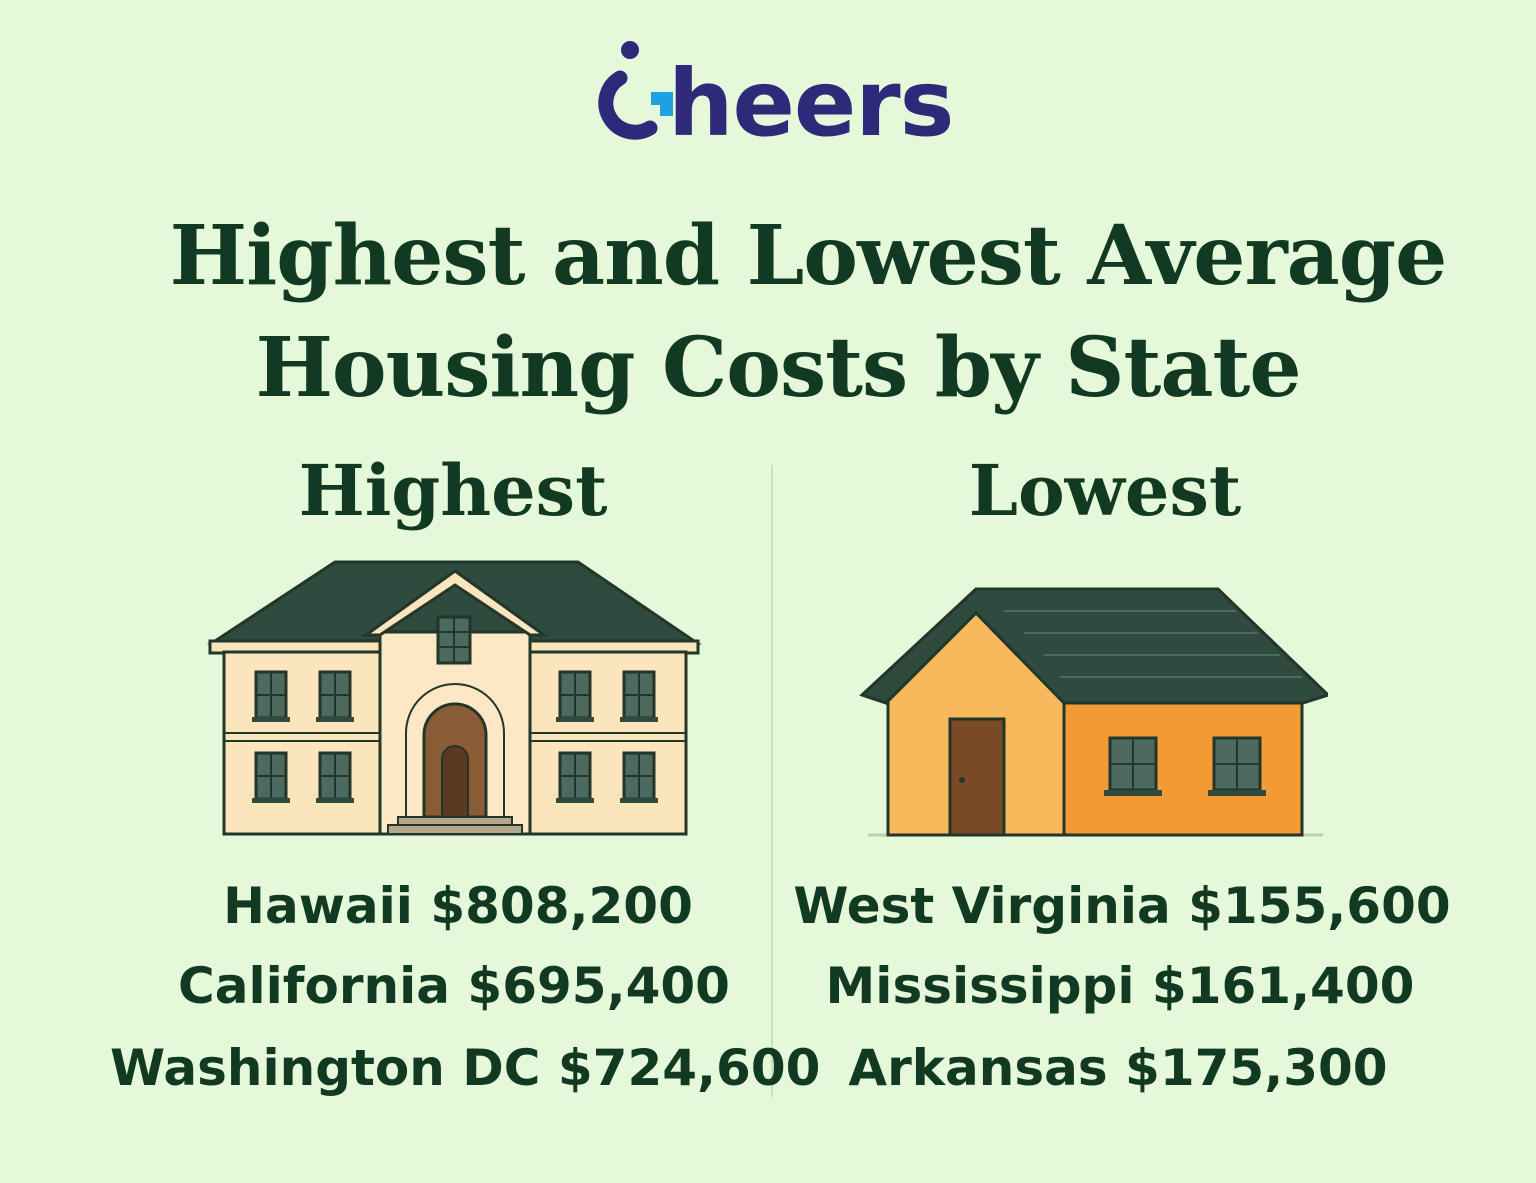  I want to click on state-name: Hawaii, so click(318, 906).